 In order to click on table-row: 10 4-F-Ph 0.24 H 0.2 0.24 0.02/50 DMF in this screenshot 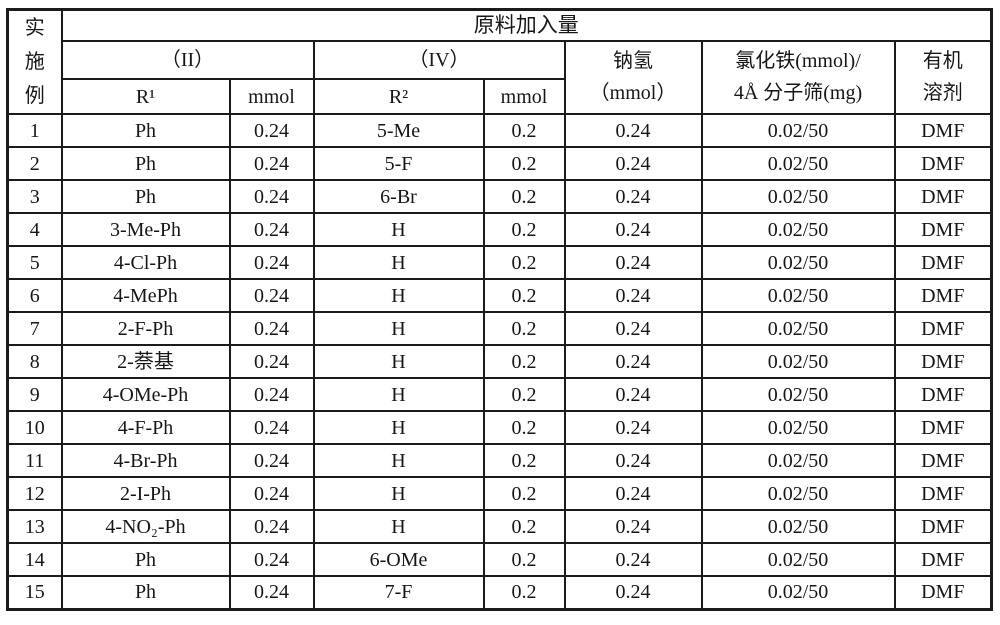, I will do `click(499, 427)`.